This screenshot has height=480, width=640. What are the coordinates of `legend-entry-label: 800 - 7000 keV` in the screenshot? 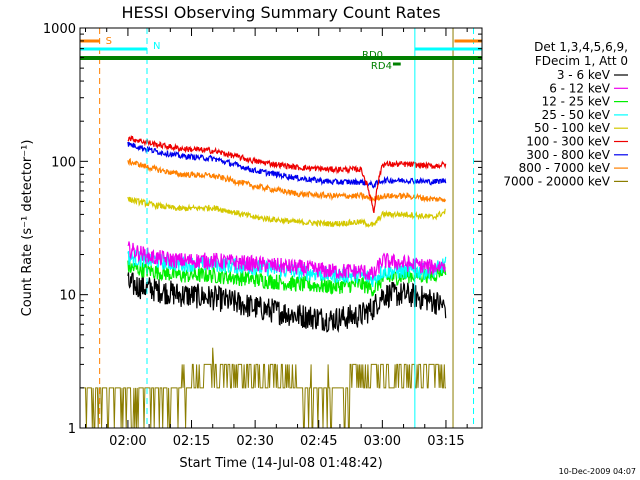 It's located at (565, 168).